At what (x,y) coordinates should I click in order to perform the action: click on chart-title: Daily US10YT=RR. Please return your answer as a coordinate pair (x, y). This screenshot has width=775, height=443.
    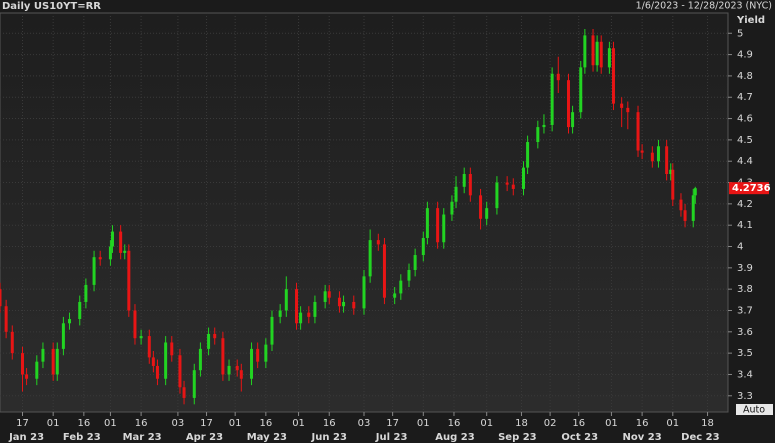
    Looking at the image, I should click on (51, 6).